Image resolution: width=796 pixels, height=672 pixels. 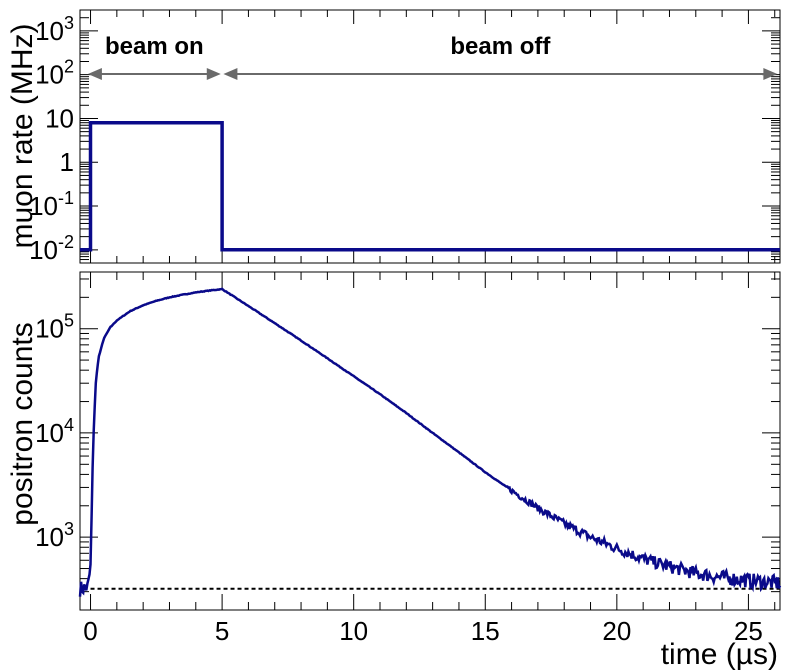 What do you see at coordinates (90, 631) in the screenshot?
I see `time-x-tick-label: 0` at bounding box center [90, 631].